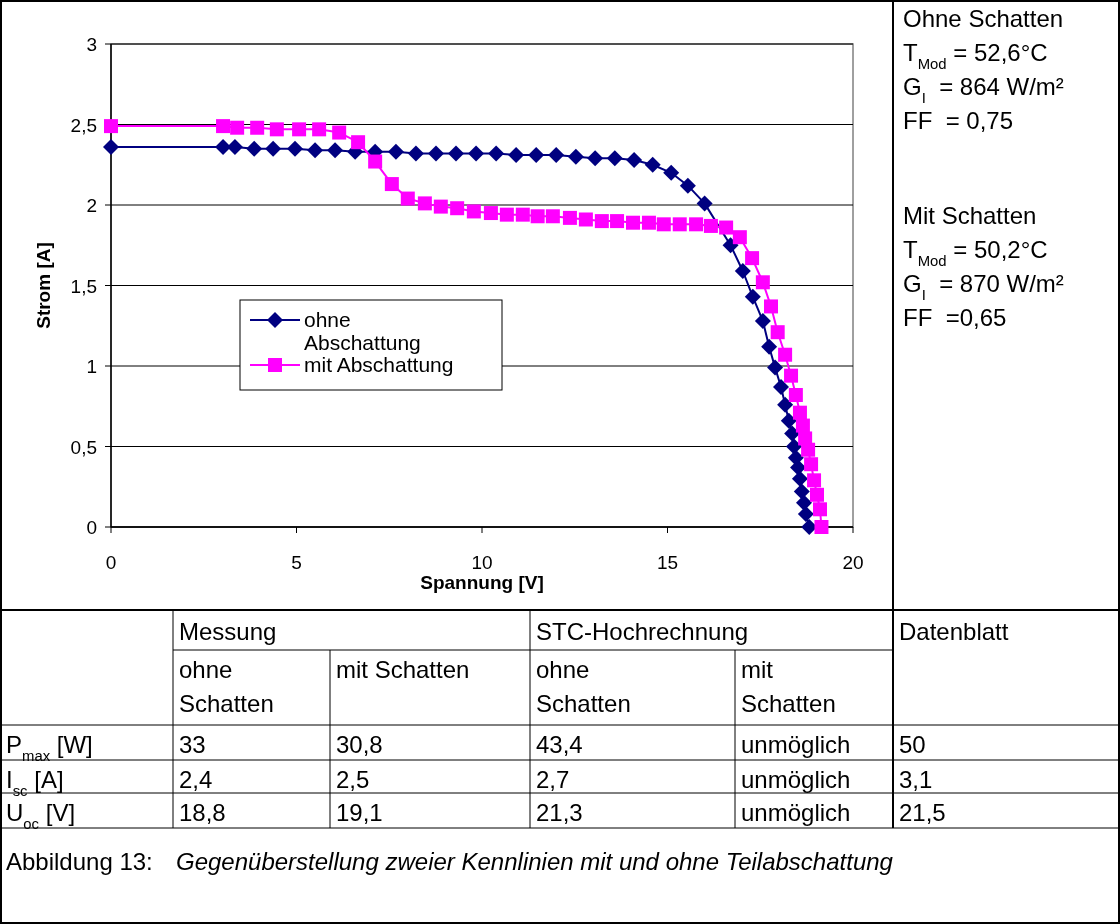  What do you see at coordinates (975, 252) in the screenshot?
I see `text: T$_{Mod}$ = 50,2°C` at bounding box center [975, 252].